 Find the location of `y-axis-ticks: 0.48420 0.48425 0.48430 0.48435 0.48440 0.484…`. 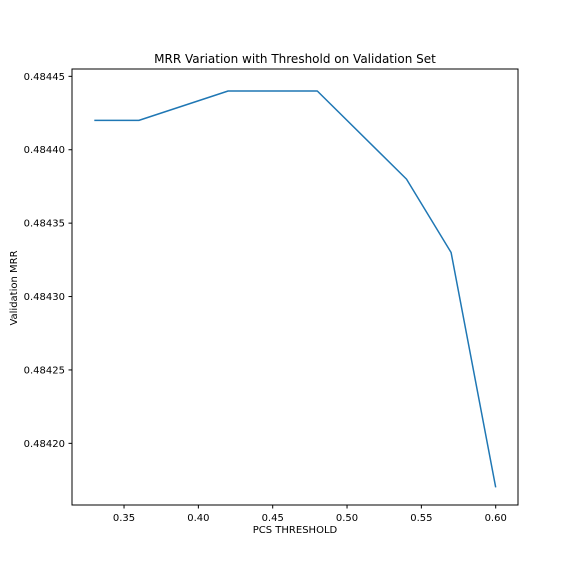

y-axis-ticks: 0.48420 0.48425 0.48430 0.48435 0.48440 0.484… is located at coordinates (48, 261).